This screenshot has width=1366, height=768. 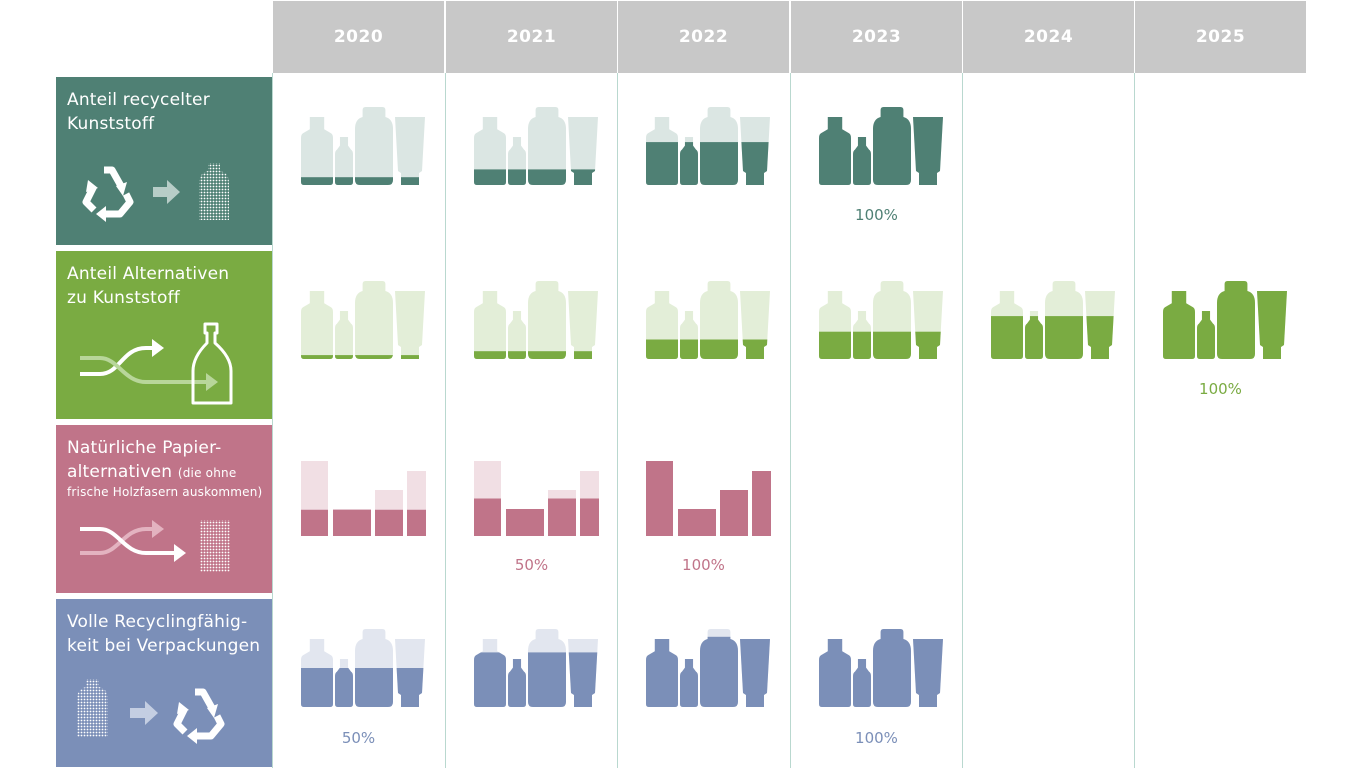 I want to click on bottle-to-recycle-icon, so click(x=151, y=711).